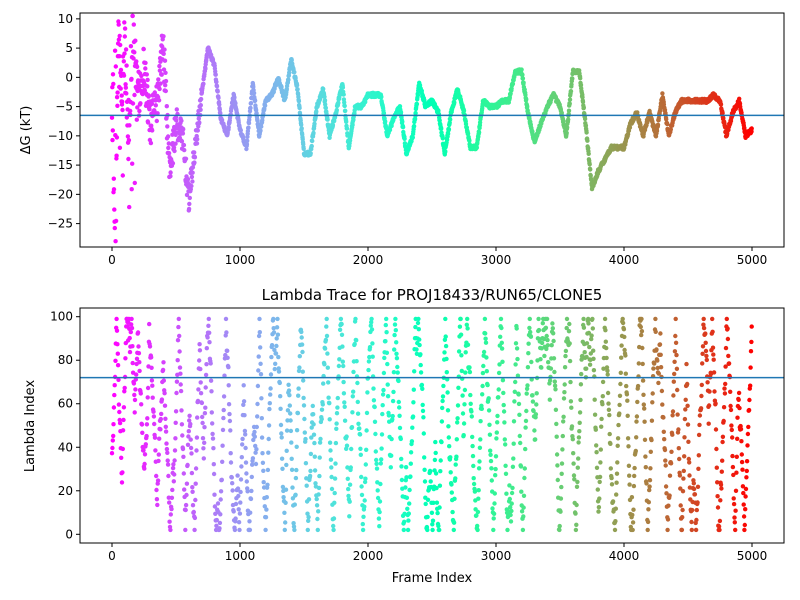 The height and width of the screenshot is (600, 800). What do you see at coordinates (496, 260) in the screenshot?
I see `x-tick-label: 3000` at bounding box center [496, 260].